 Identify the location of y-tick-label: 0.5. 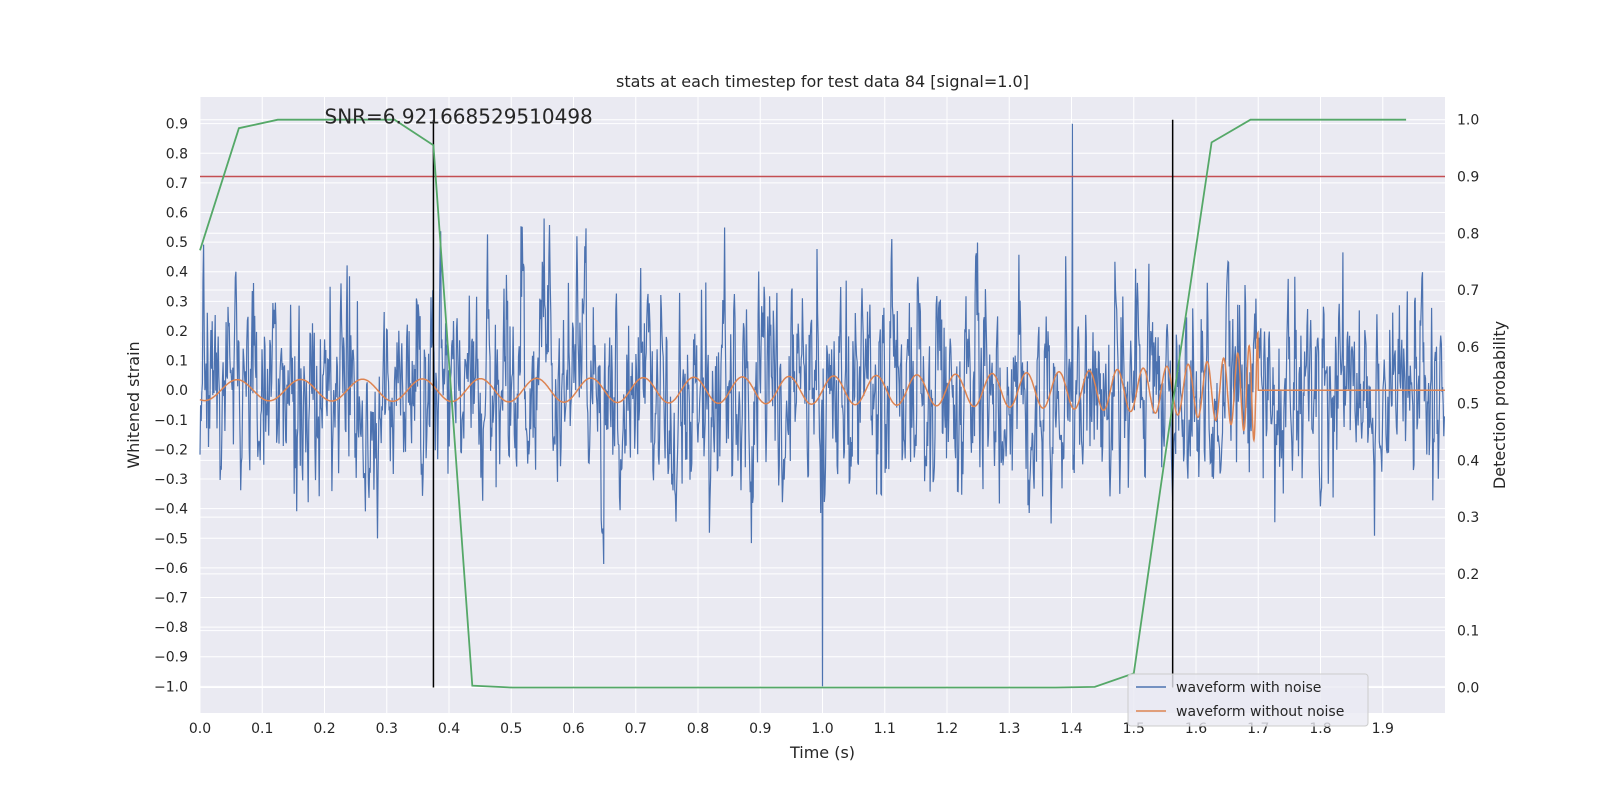
(177, 243).